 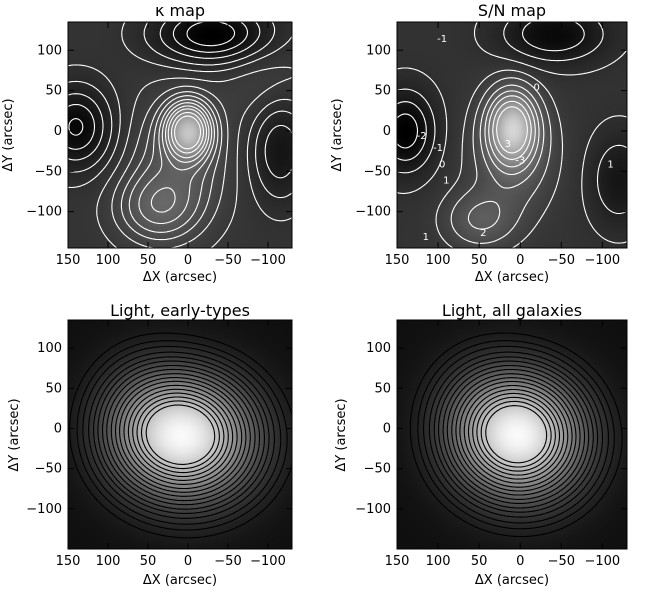 I want to click on kappa-heatmap, so click(x=180, y=135).